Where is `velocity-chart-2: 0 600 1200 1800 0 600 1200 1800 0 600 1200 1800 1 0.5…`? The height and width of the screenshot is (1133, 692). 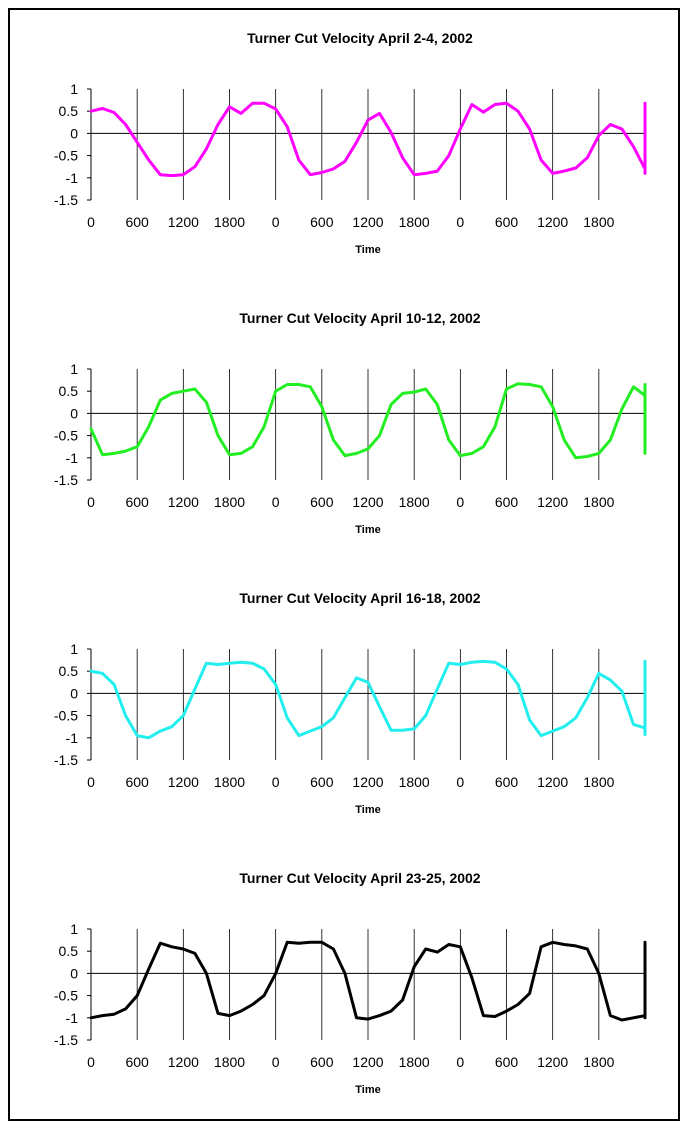
velocity-chart-2: 0 600 1200 1800 0 600 1200 1800 0 600 1200 1800 1 0.5… is located at coordinates (350, 448).